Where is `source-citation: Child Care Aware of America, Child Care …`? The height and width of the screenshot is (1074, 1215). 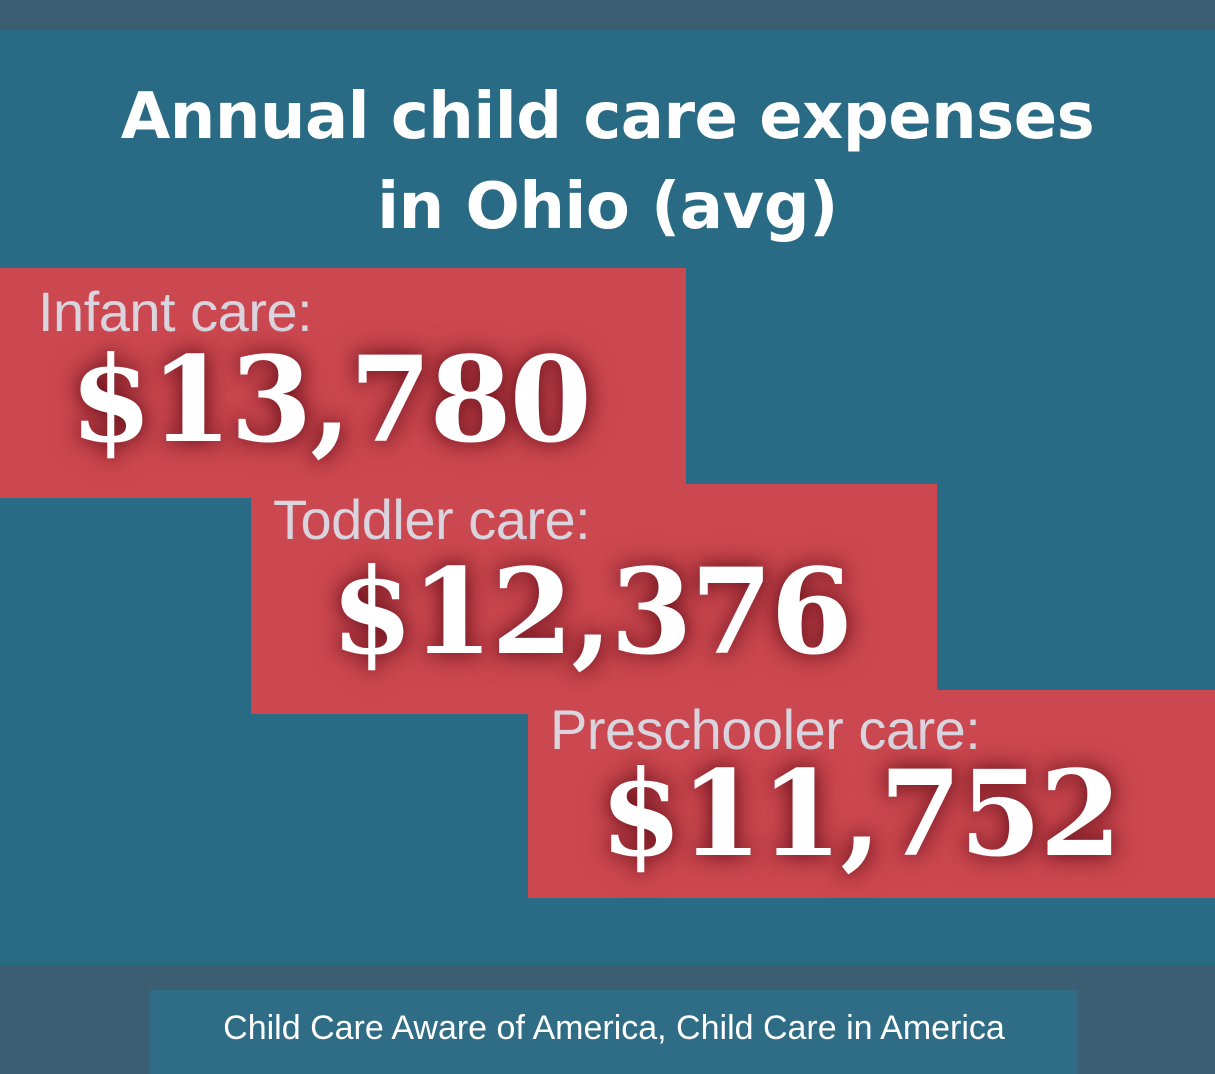 source-citation: Child Care Aware of America, Child Care … is located at coordinates (614, 1028).